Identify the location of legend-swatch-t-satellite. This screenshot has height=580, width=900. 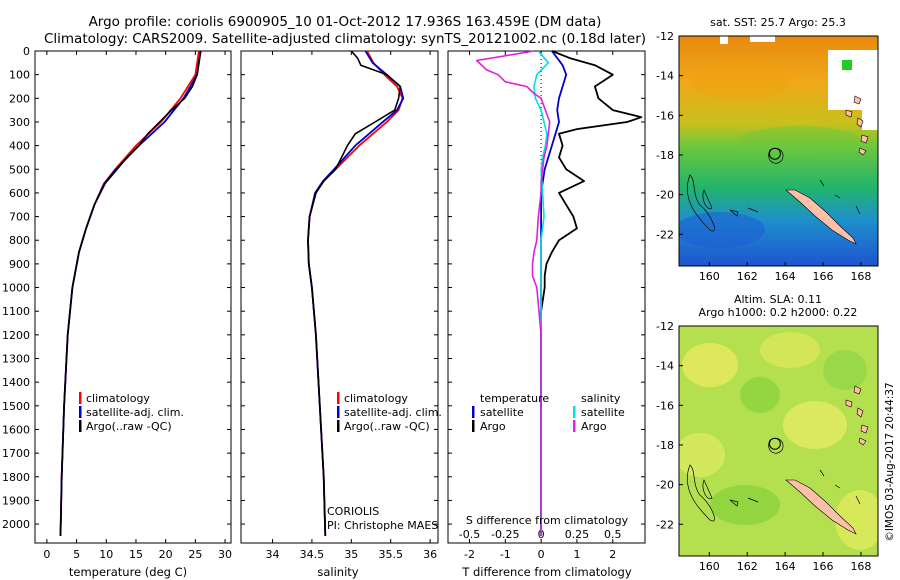
(473, 412).